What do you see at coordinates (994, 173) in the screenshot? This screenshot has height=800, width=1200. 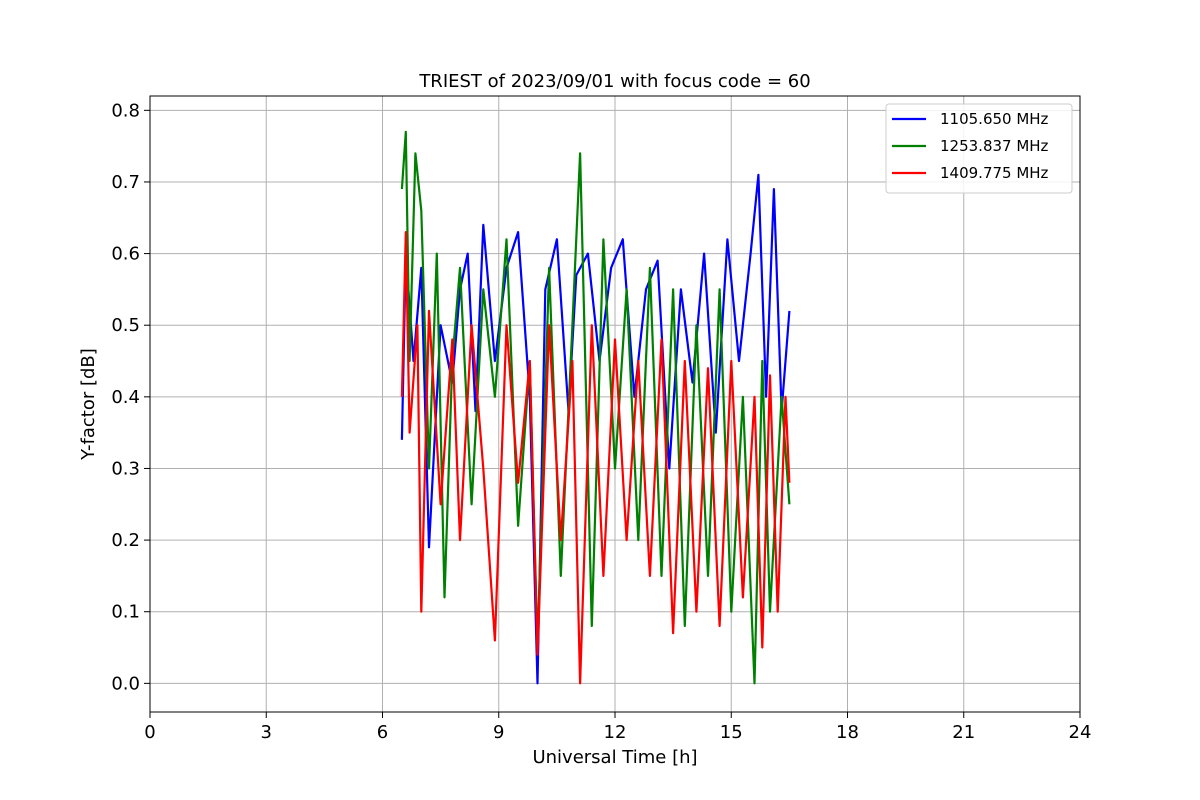 I see `legend-label: 1409.775 MHz` at bounding box center [994, 173].